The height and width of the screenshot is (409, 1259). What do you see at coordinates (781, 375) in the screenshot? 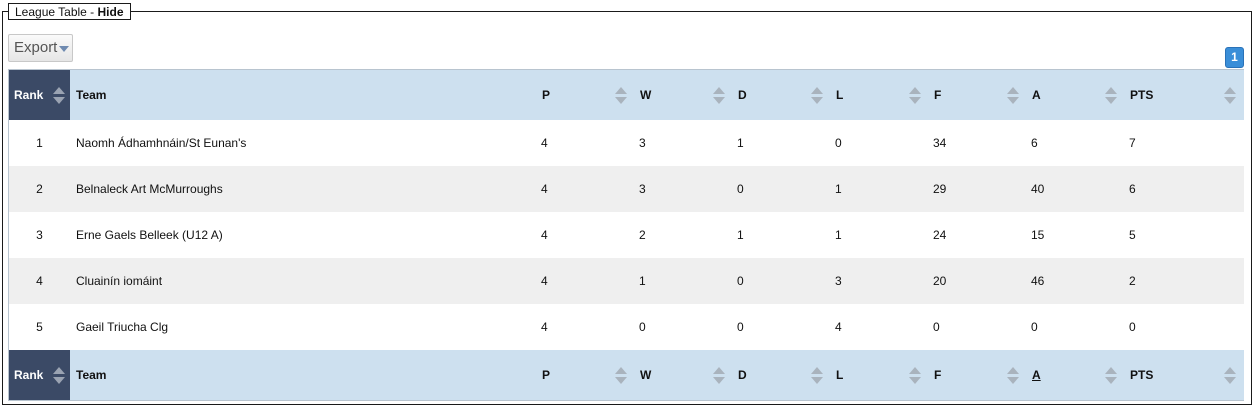
I see `column-footer-d: D` at bounding box center [781, 375].